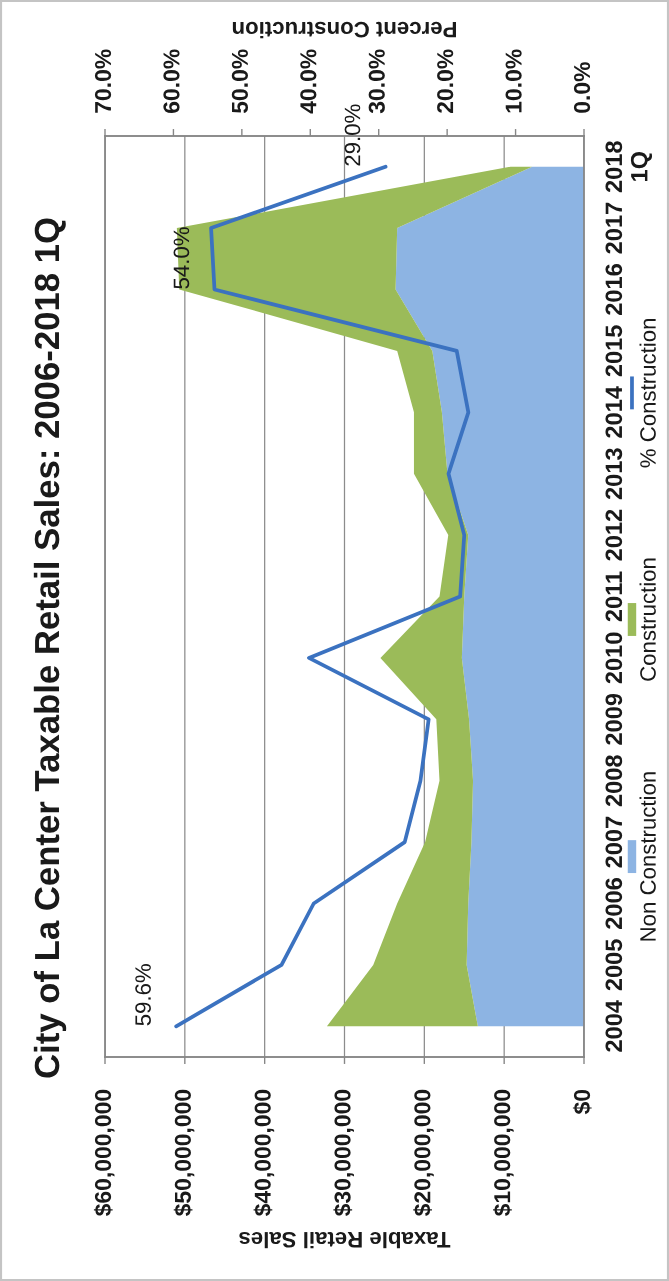  What do you see at coordinates (308, 81) in the screenshot?
I see `x2-tick-label: 40.0%` at bounding box center [308, 81].